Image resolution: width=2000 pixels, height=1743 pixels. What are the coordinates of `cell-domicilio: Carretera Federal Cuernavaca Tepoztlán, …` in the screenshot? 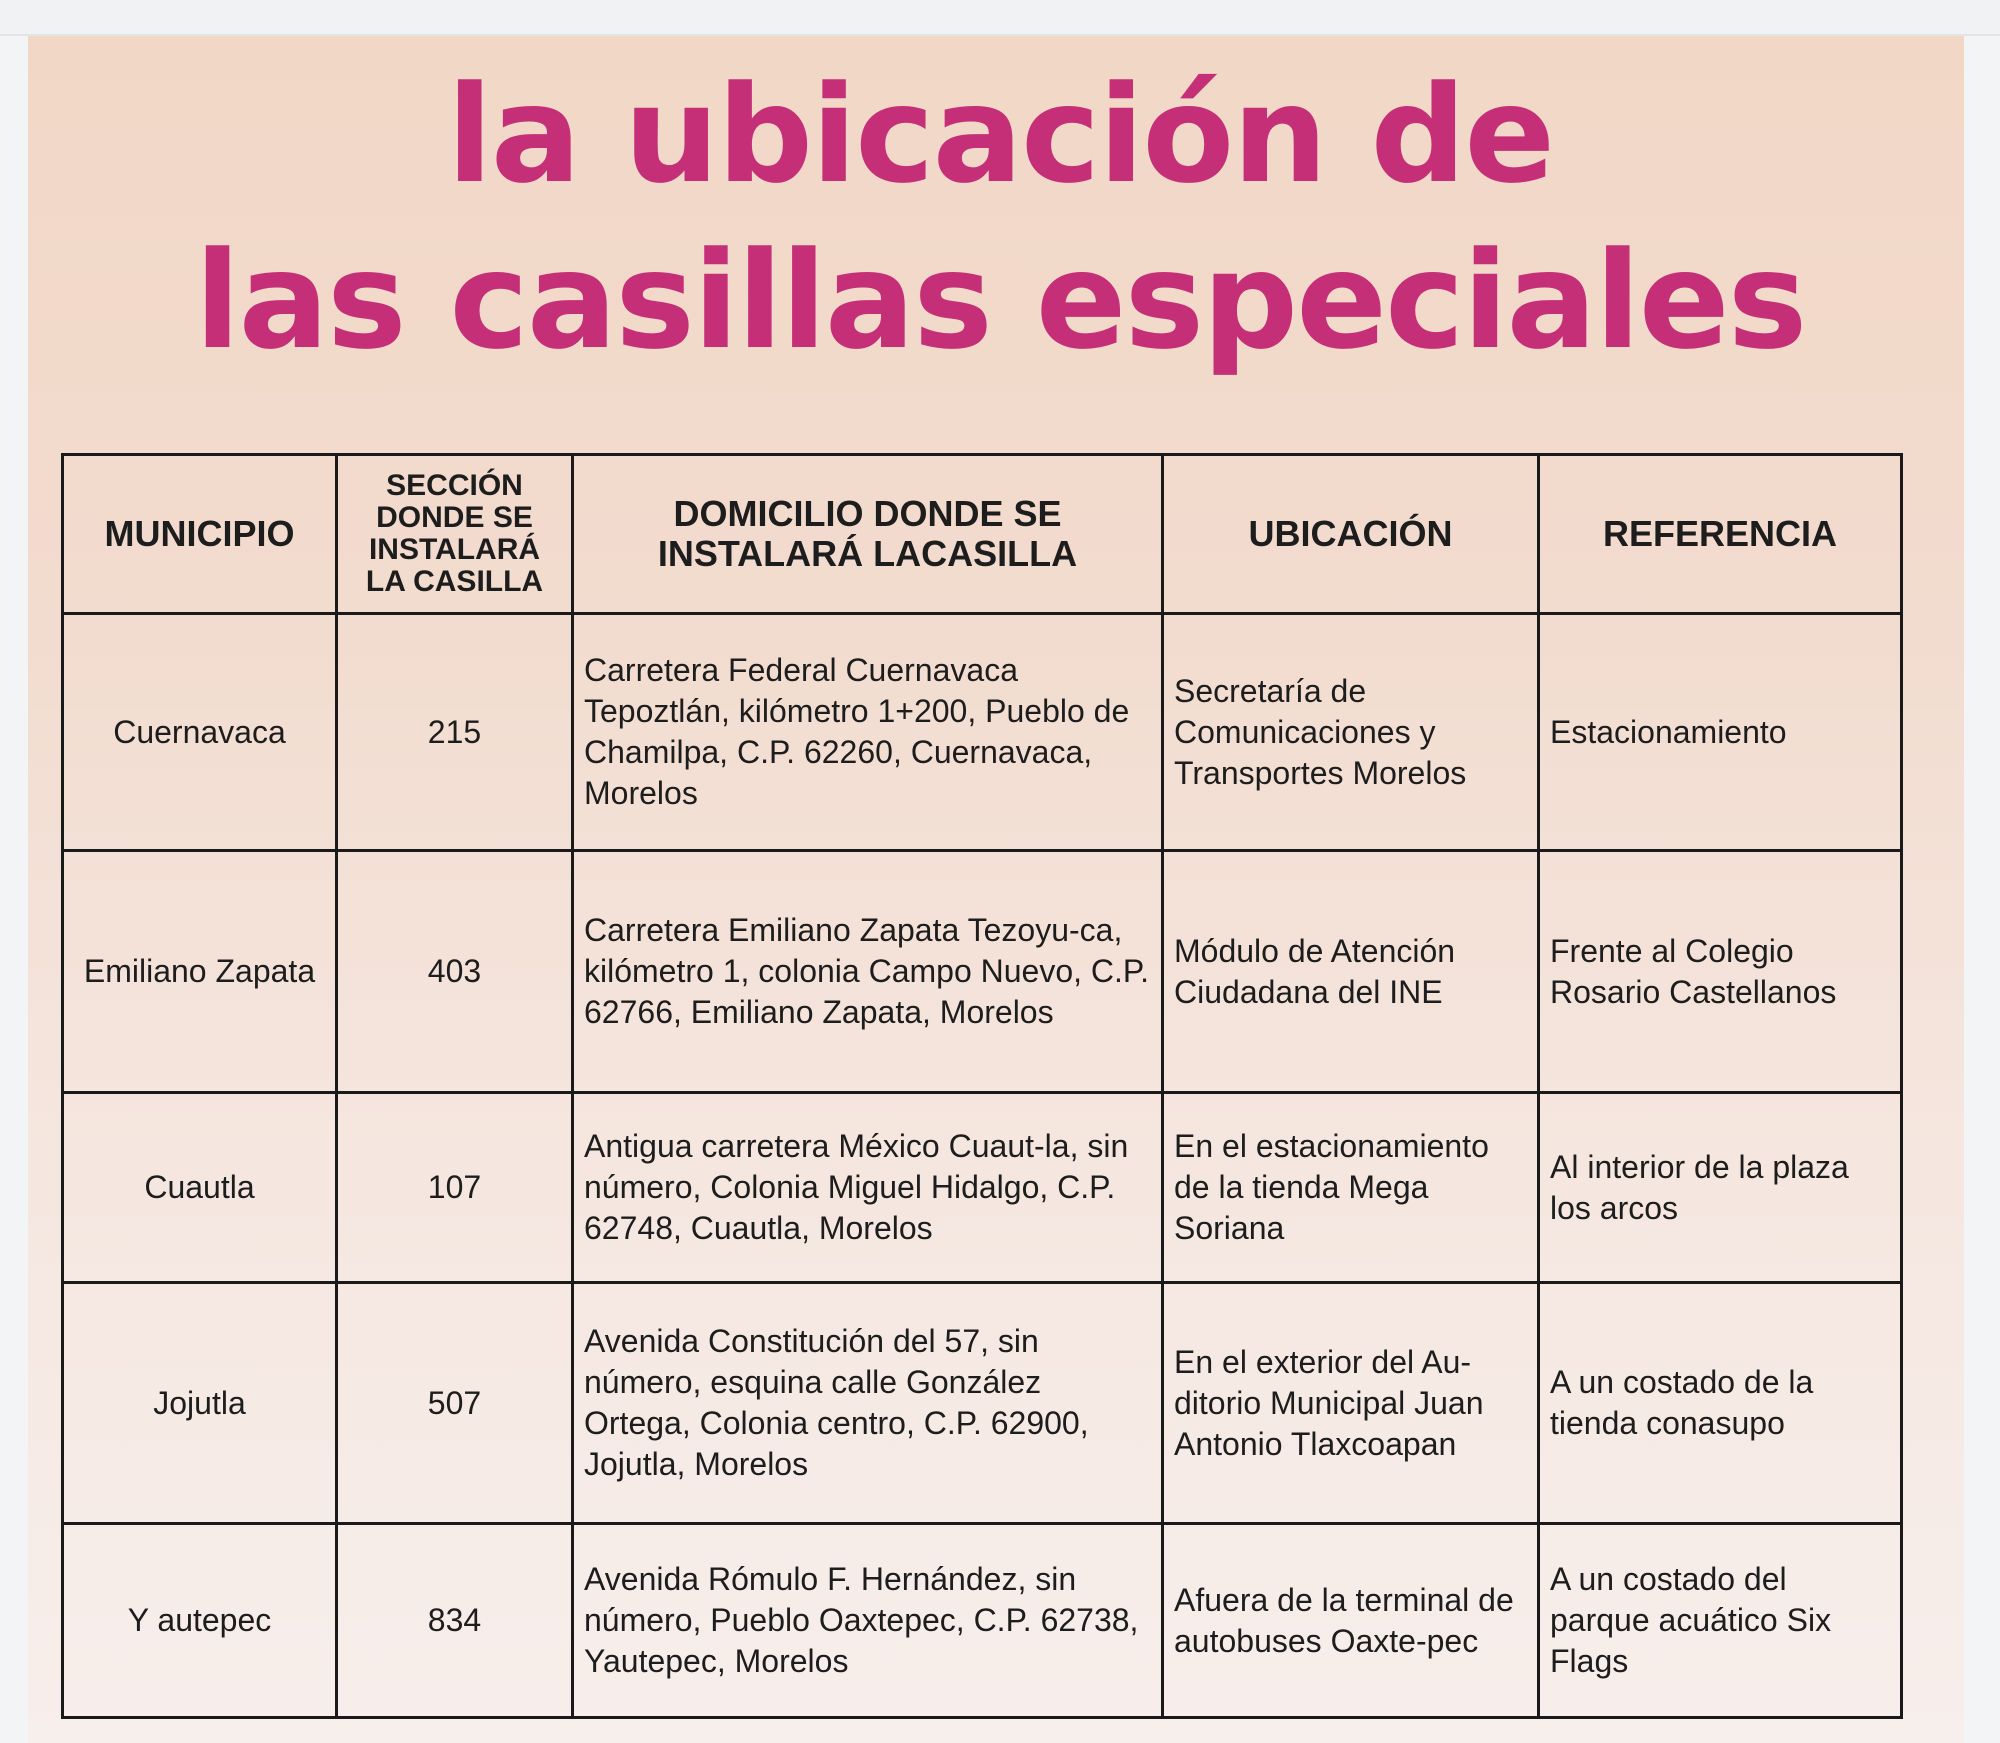 It's located at (867, 732).